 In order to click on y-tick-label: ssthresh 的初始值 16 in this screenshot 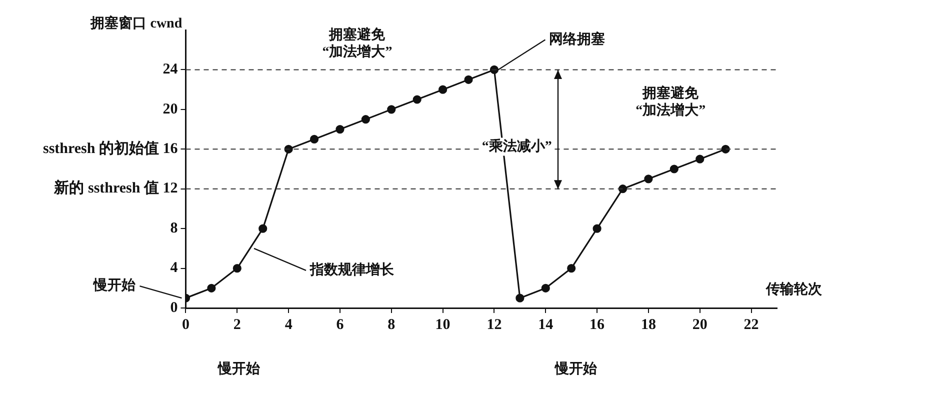, I will do `click(110, 148)`.